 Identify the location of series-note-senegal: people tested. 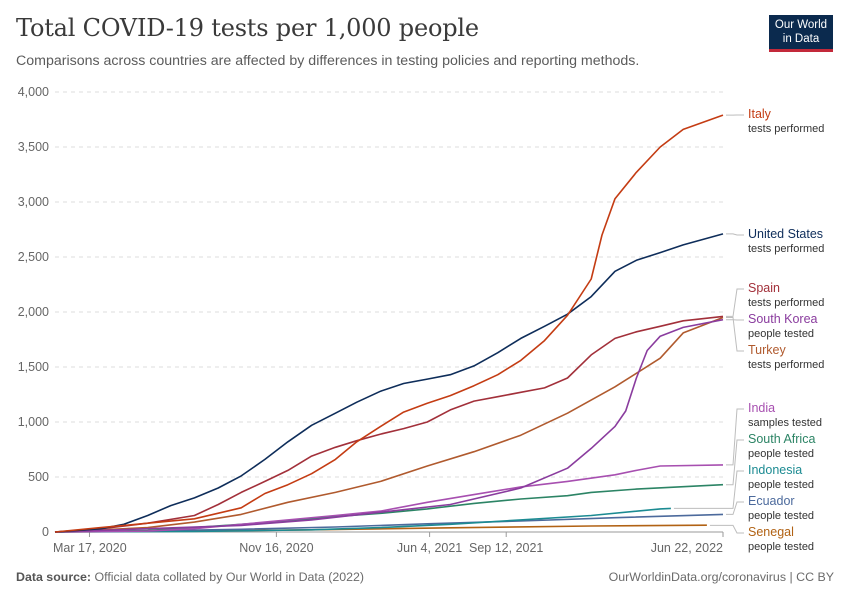
(781, 547).